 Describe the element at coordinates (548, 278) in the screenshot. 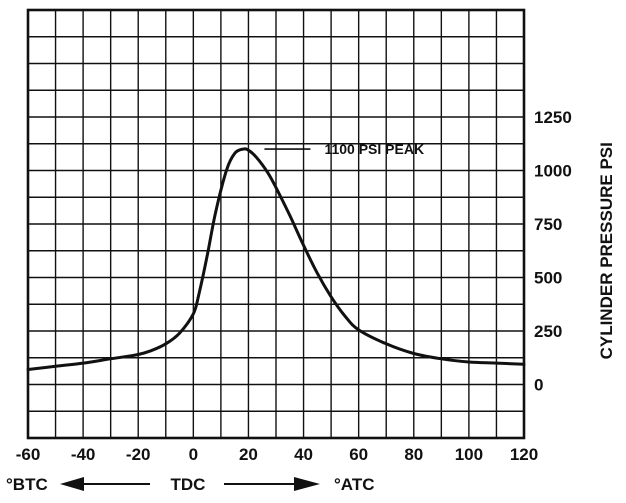

I see `y-tick-label: 500` at that location.